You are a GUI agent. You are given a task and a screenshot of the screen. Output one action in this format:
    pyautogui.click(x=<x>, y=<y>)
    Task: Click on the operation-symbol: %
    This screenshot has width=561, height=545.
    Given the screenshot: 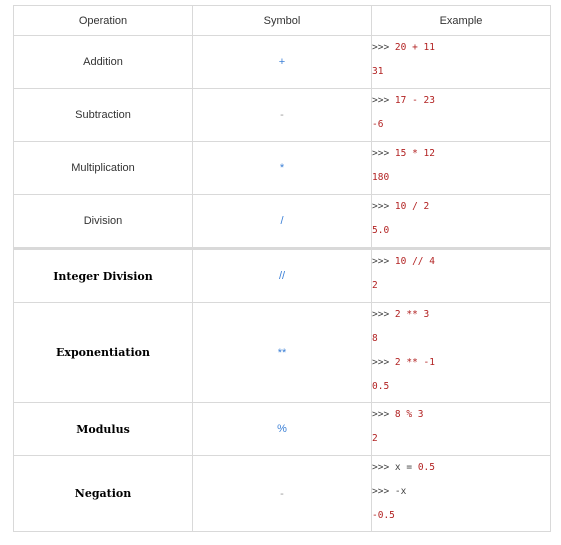 What is the action you would take?
    pyautogui.click(x=282, y=429)
    